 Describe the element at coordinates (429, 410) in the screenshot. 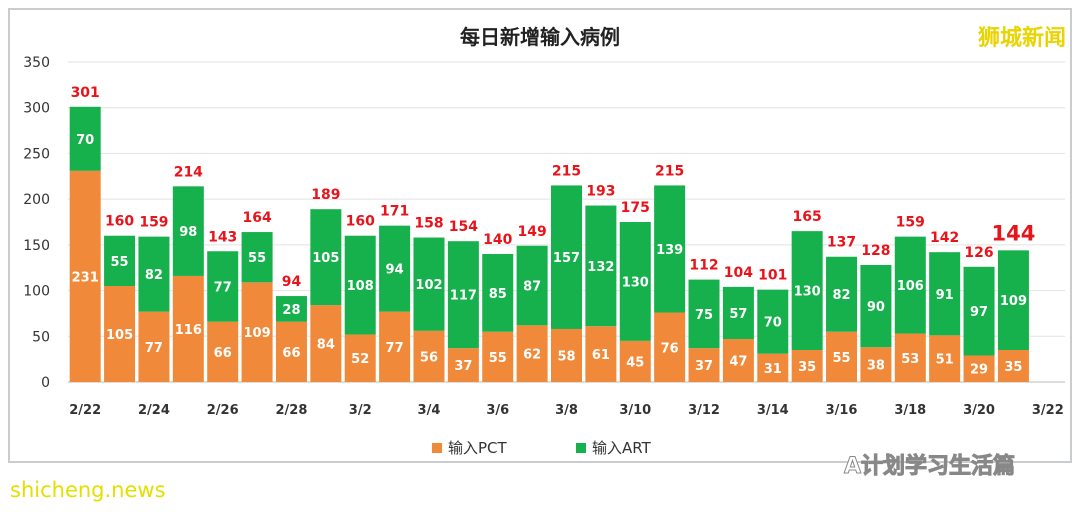

I see `x-tick-label: 3/4` at that location.